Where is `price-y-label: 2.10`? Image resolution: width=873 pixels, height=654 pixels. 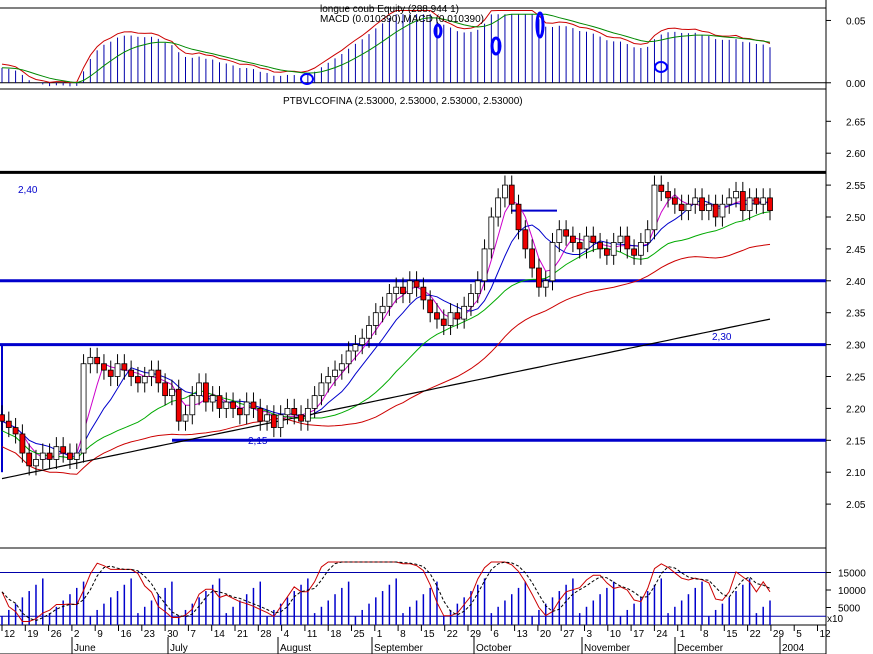
price-y-label: 2.10 is located at coordinates (856, 473).